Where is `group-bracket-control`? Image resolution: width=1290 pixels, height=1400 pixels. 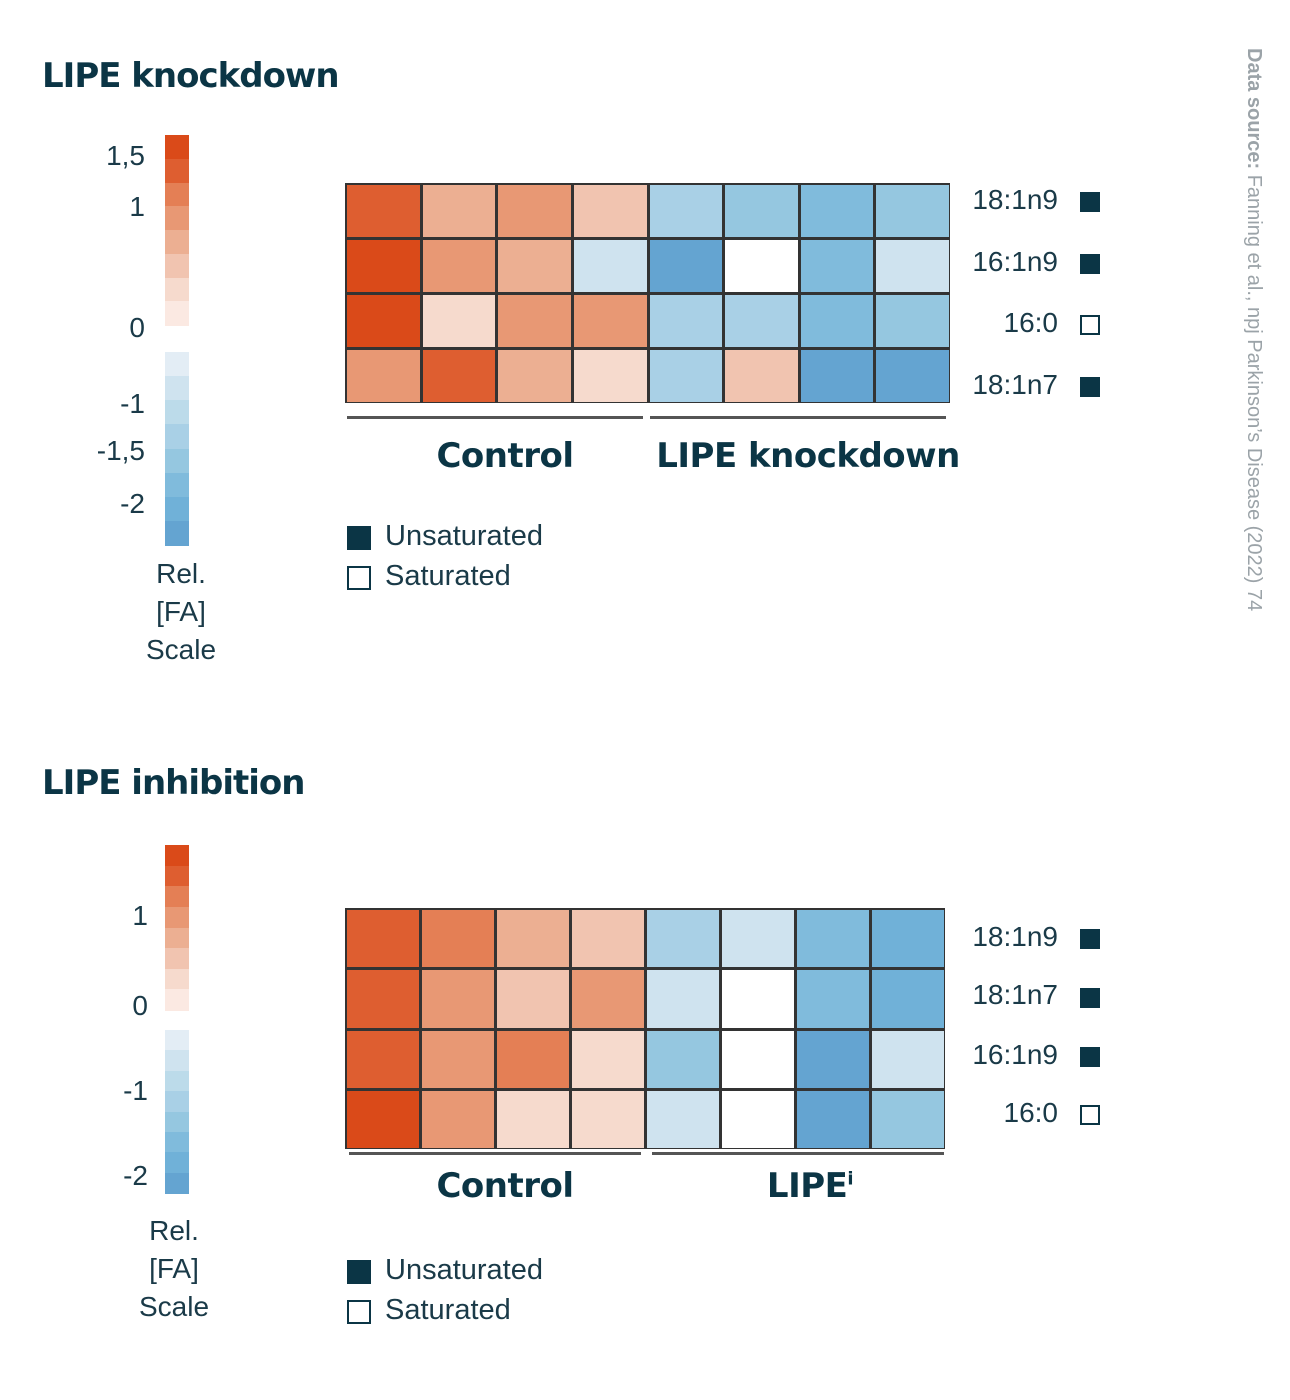
group-bracket-control is located at coordinates (495, 1153).